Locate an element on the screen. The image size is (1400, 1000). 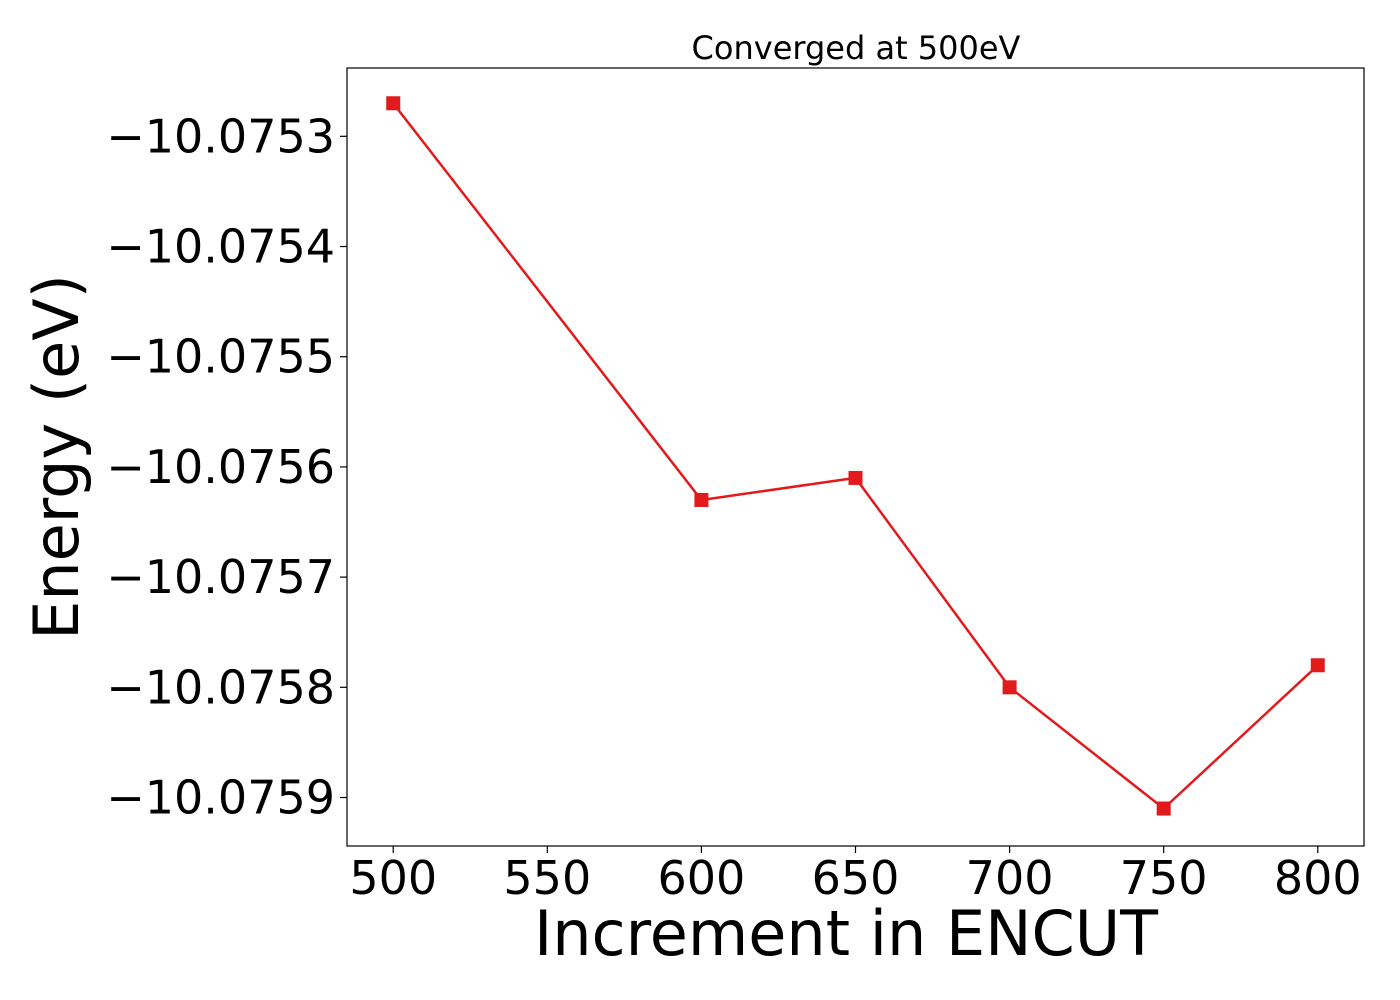
y-tick-label: −10.0759 is located at coordinates (220, 798).